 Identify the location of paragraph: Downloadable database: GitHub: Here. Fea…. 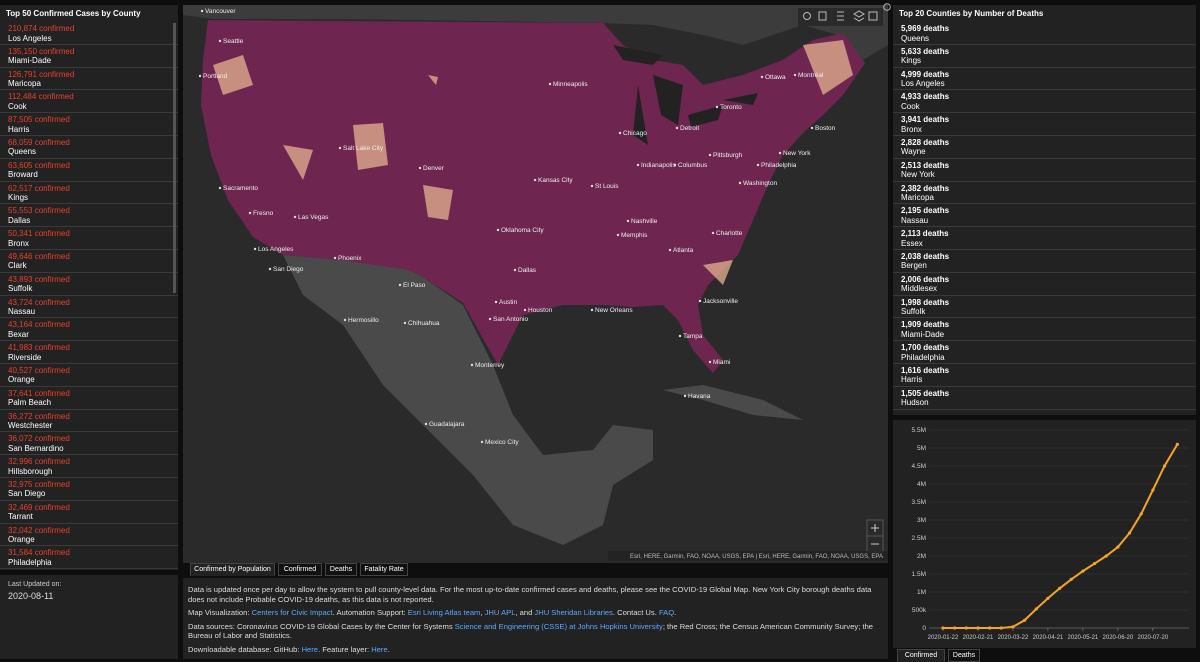
(535, 650).